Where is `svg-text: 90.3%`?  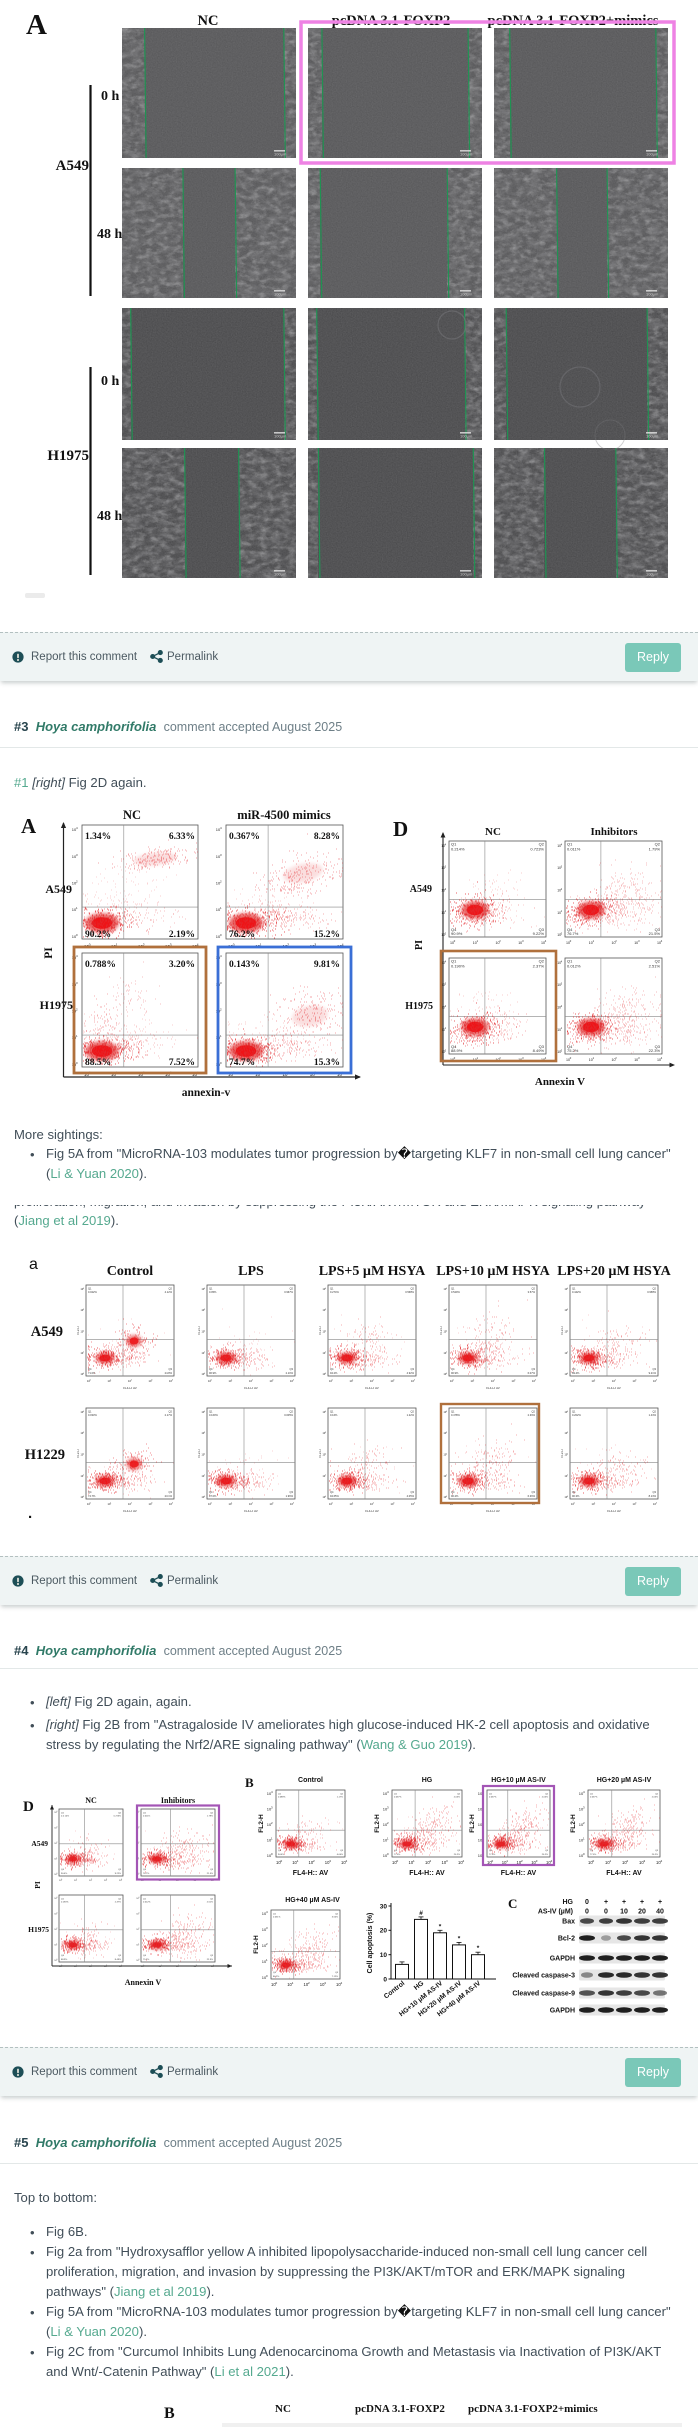 svg-text: 90.3% is located at coordinates (576, 1496).